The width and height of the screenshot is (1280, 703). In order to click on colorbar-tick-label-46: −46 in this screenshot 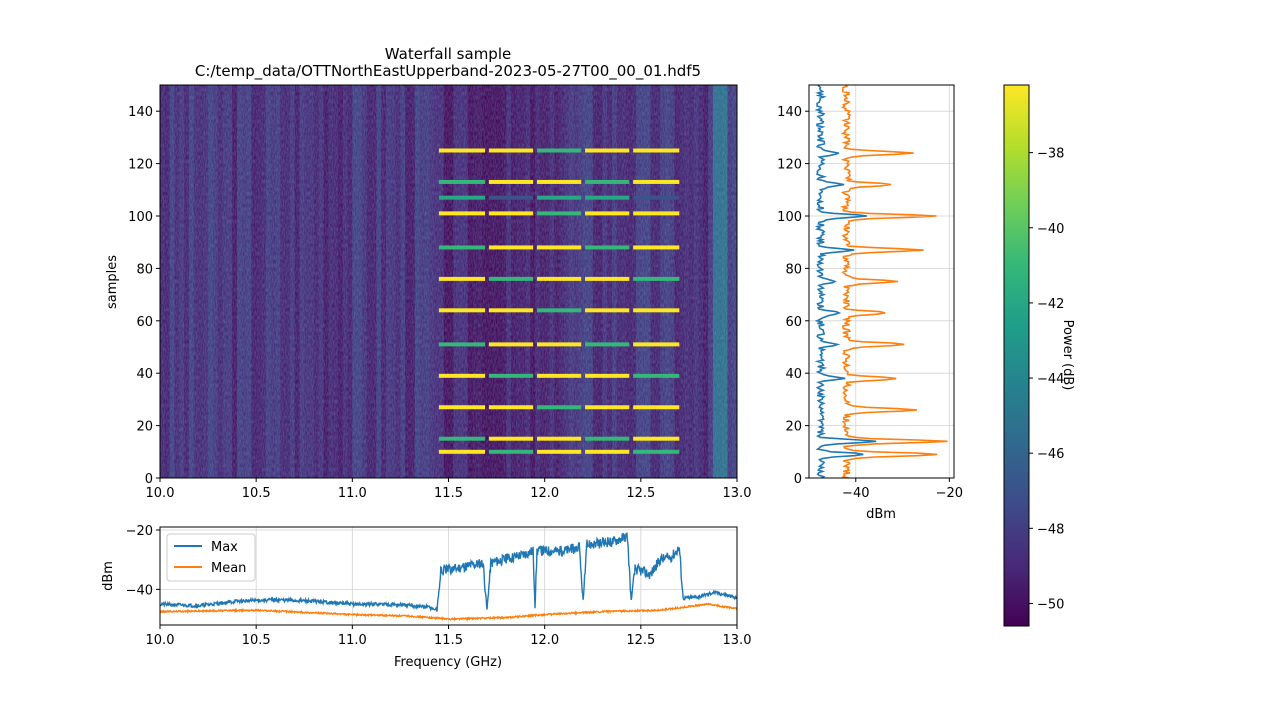, I will do `click(1050, 454)`.